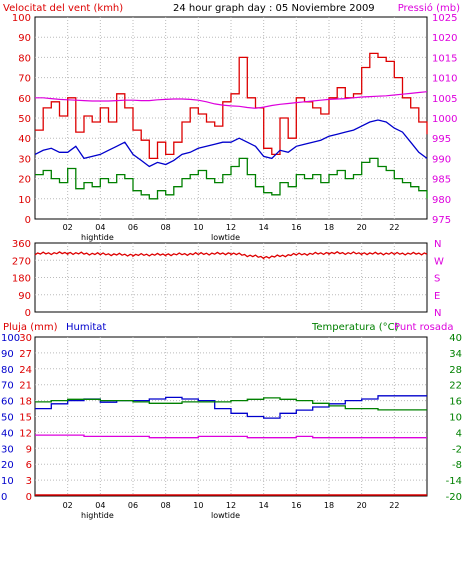 The width and height of the screenshot is (465, 561). What do you see at coordinates (24, 79) in the screenshot?
I see `wind-speed-tick-label: 70` at bounding box center [24, 79].